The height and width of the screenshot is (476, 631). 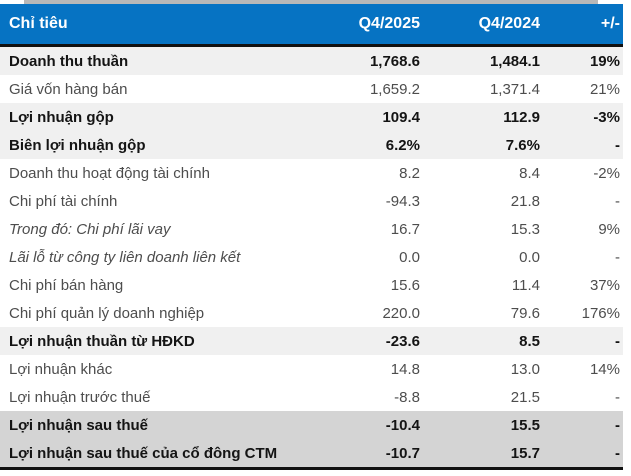 I want to click on row-value-change: 9%, so click(x=609, y=229).